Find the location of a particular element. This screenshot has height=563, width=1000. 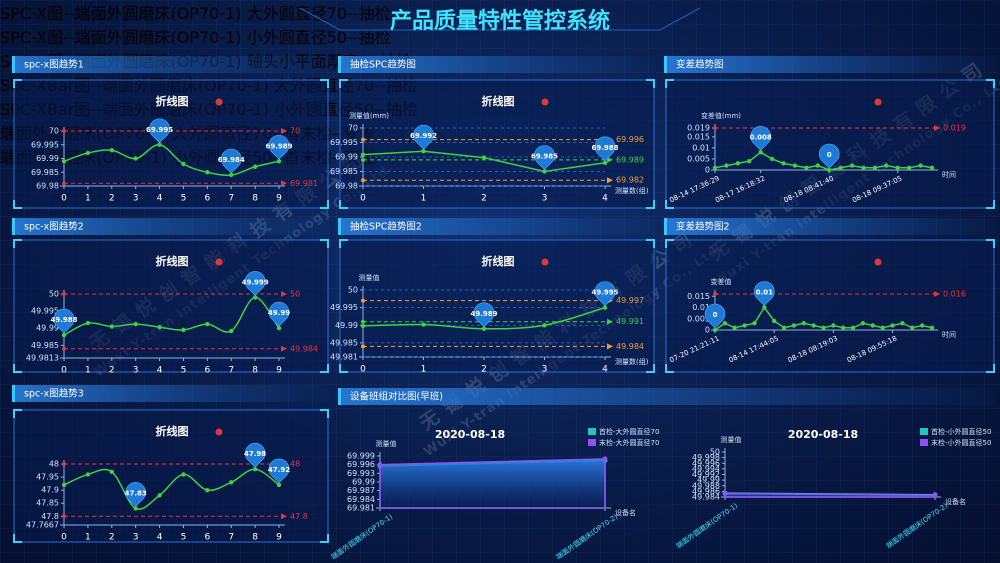

pin-label: 0 is located at coordinates (829, 155).